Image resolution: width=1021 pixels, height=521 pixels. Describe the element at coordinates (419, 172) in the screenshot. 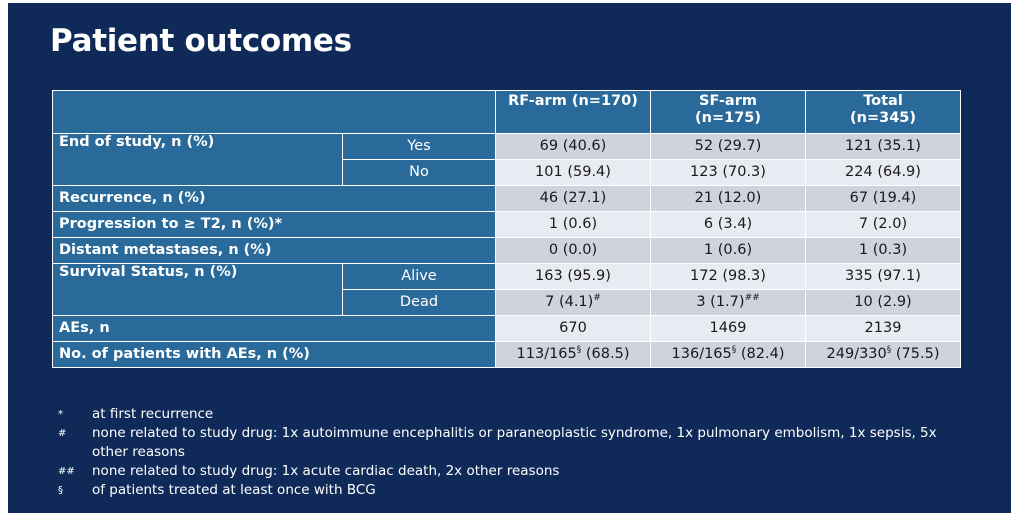

I see `row-sublabel: No` at that location.